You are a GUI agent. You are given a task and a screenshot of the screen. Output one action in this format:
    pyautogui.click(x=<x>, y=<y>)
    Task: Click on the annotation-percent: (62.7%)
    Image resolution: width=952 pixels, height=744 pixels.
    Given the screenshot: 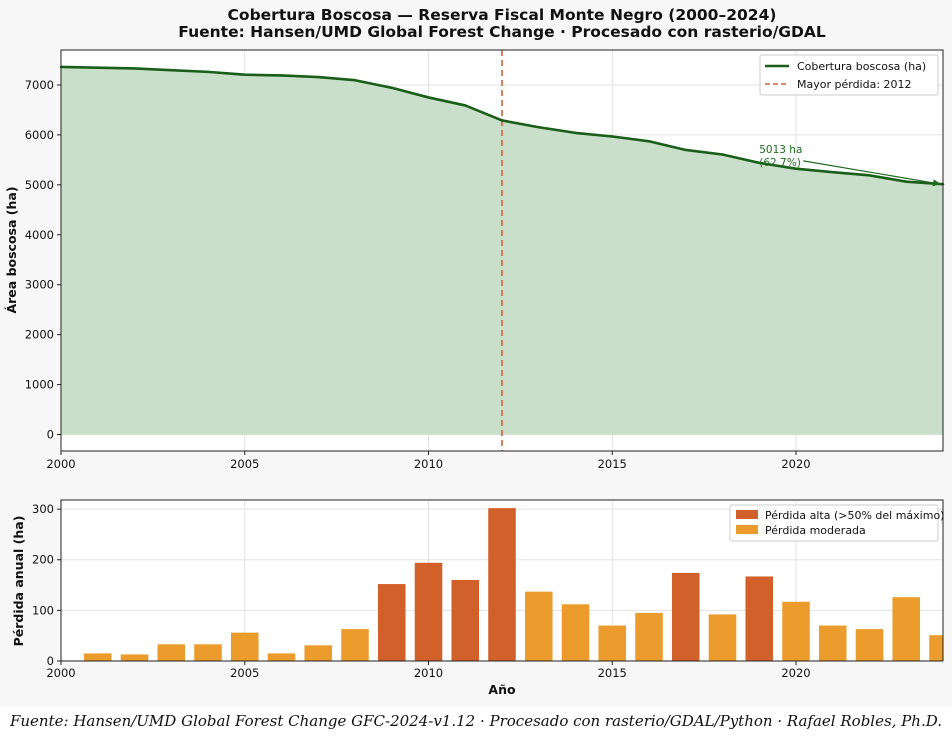 What is the action you would take?
    pyautogui.click(x=780, y=163)
    